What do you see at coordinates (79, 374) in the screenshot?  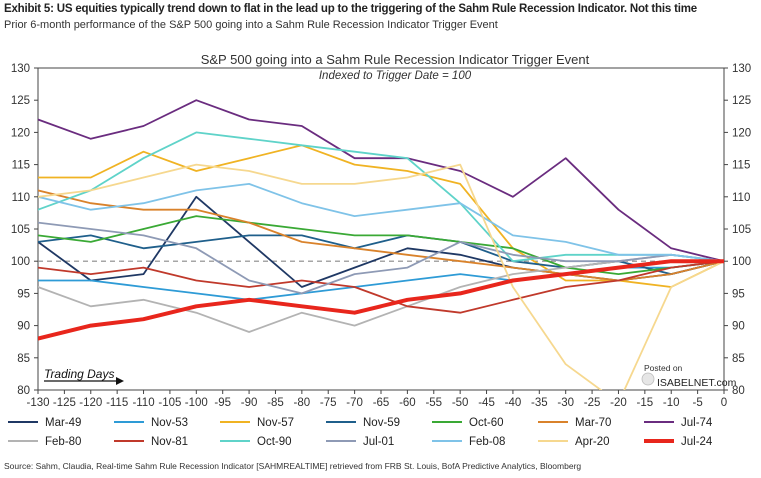 I see `trading-days-label: Trading Days` at bounding box center [79, 374].